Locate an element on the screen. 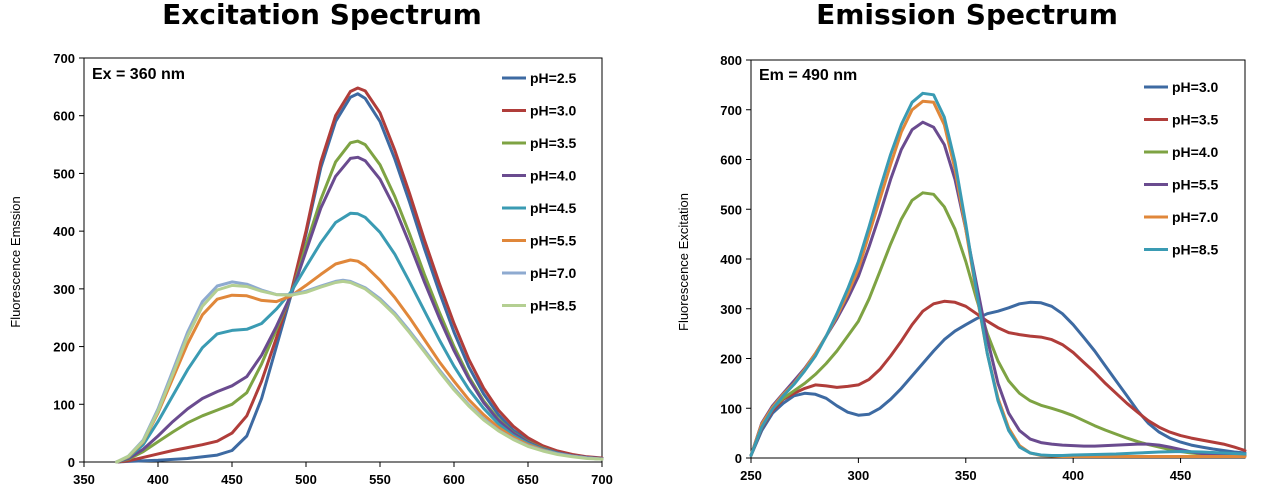 This screenshot has width=1276, height=498. excitation-y-tick-label: 200 is located at coordinates (64, 347).